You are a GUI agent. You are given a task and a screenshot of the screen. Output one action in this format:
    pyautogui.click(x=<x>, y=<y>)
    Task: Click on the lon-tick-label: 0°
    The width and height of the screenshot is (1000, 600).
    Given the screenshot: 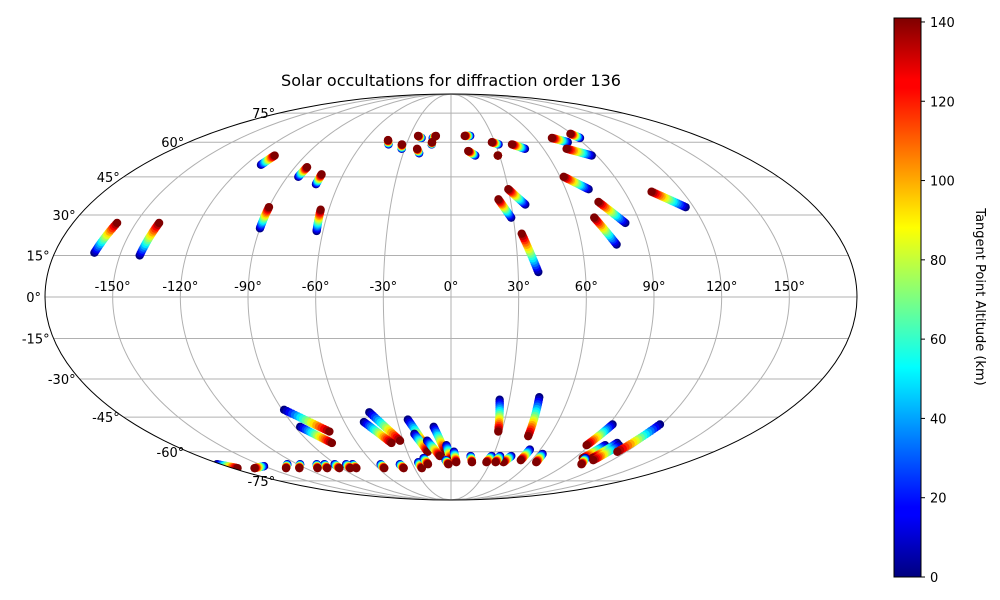 What is the action you would take?
    pyautogui.click(x=451, y=287)
    